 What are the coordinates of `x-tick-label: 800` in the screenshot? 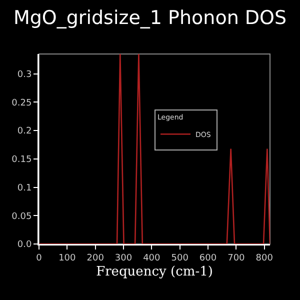 It's located at (265, 258).